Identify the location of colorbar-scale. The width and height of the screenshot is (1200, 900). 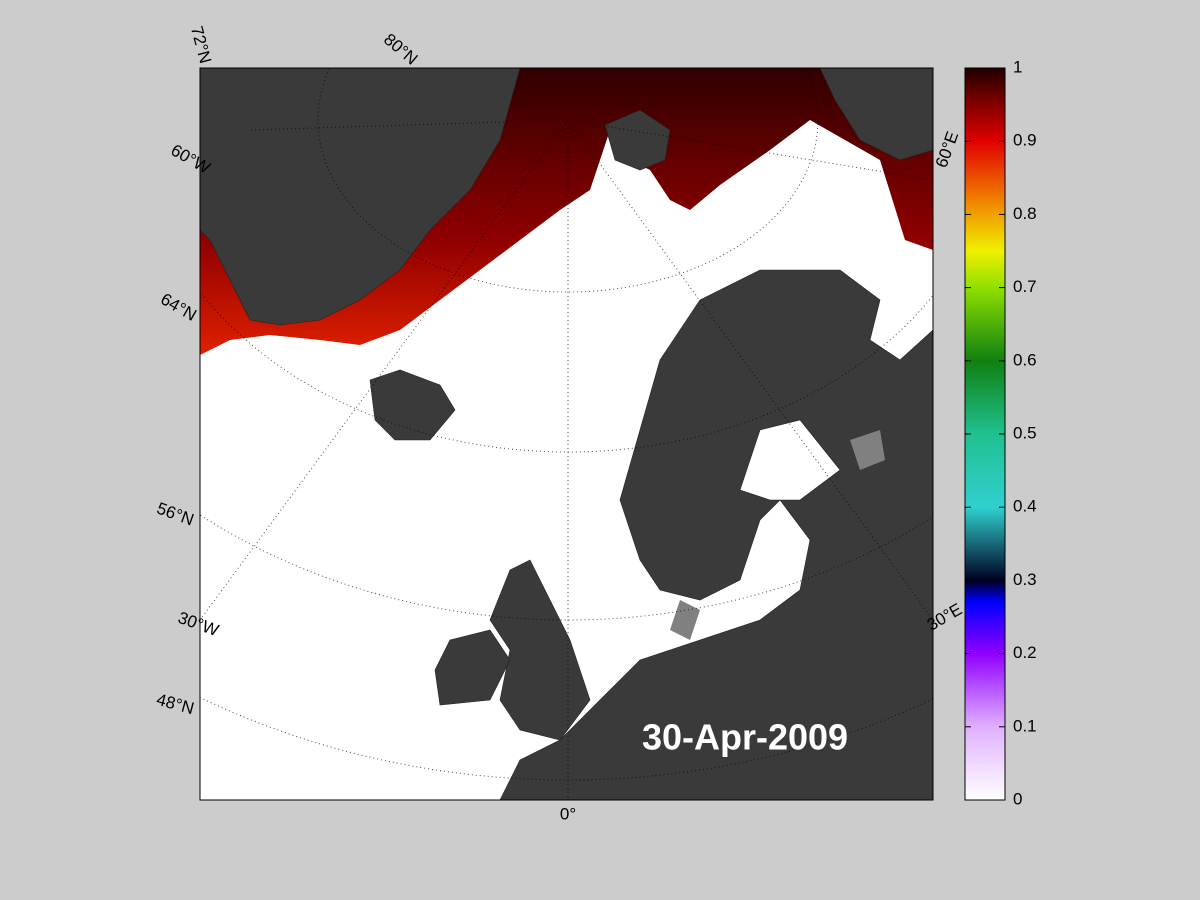
(985, 434).